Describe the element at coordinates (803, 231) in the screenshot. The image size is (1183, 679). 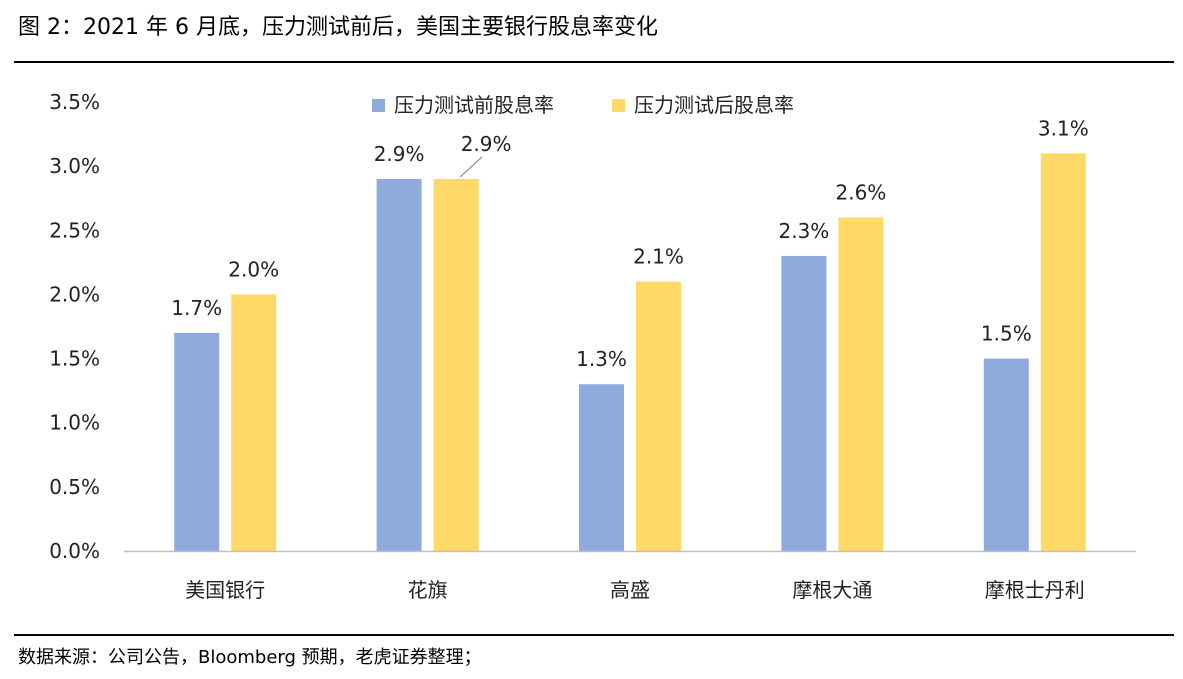
I see `data-label: 2.3%` at that location.